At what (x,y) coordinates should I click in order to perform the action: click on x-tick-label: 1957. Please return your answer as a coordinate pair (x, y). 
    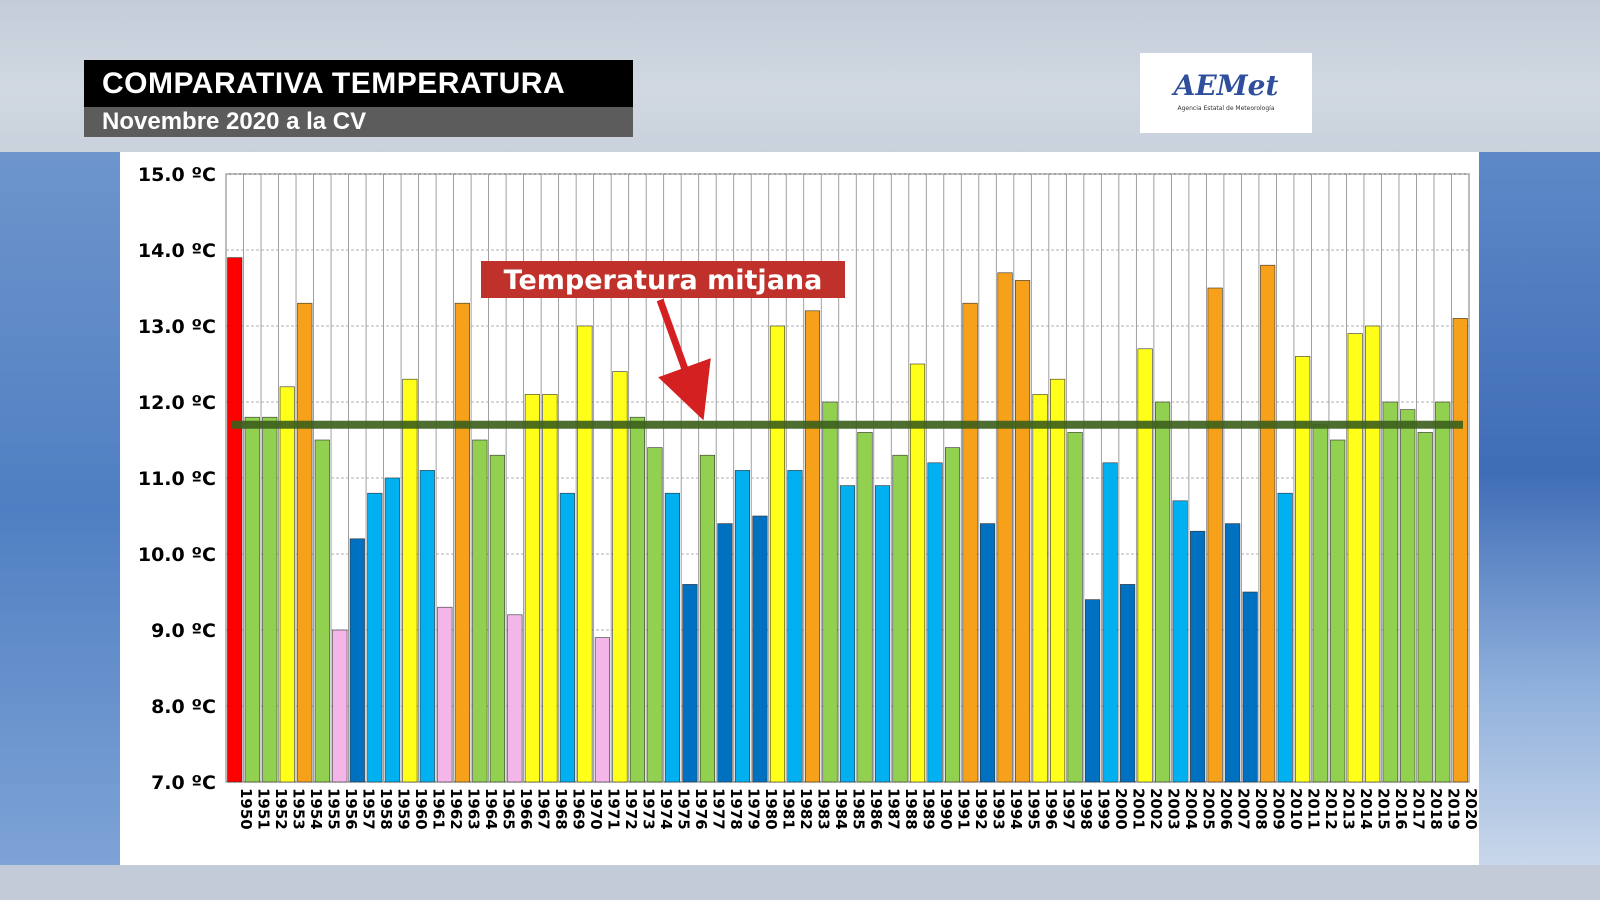
    Looking at the image, I should click on (368, 809).